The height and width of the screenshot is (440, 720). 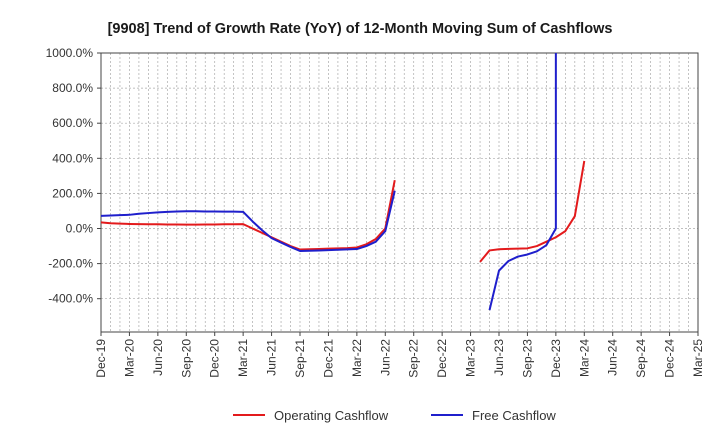 What do you see at coordinates (331, 415) in the screenshot?
I see `legend-operating-label: Operating Cashflow` at bounding box center [331, 415].